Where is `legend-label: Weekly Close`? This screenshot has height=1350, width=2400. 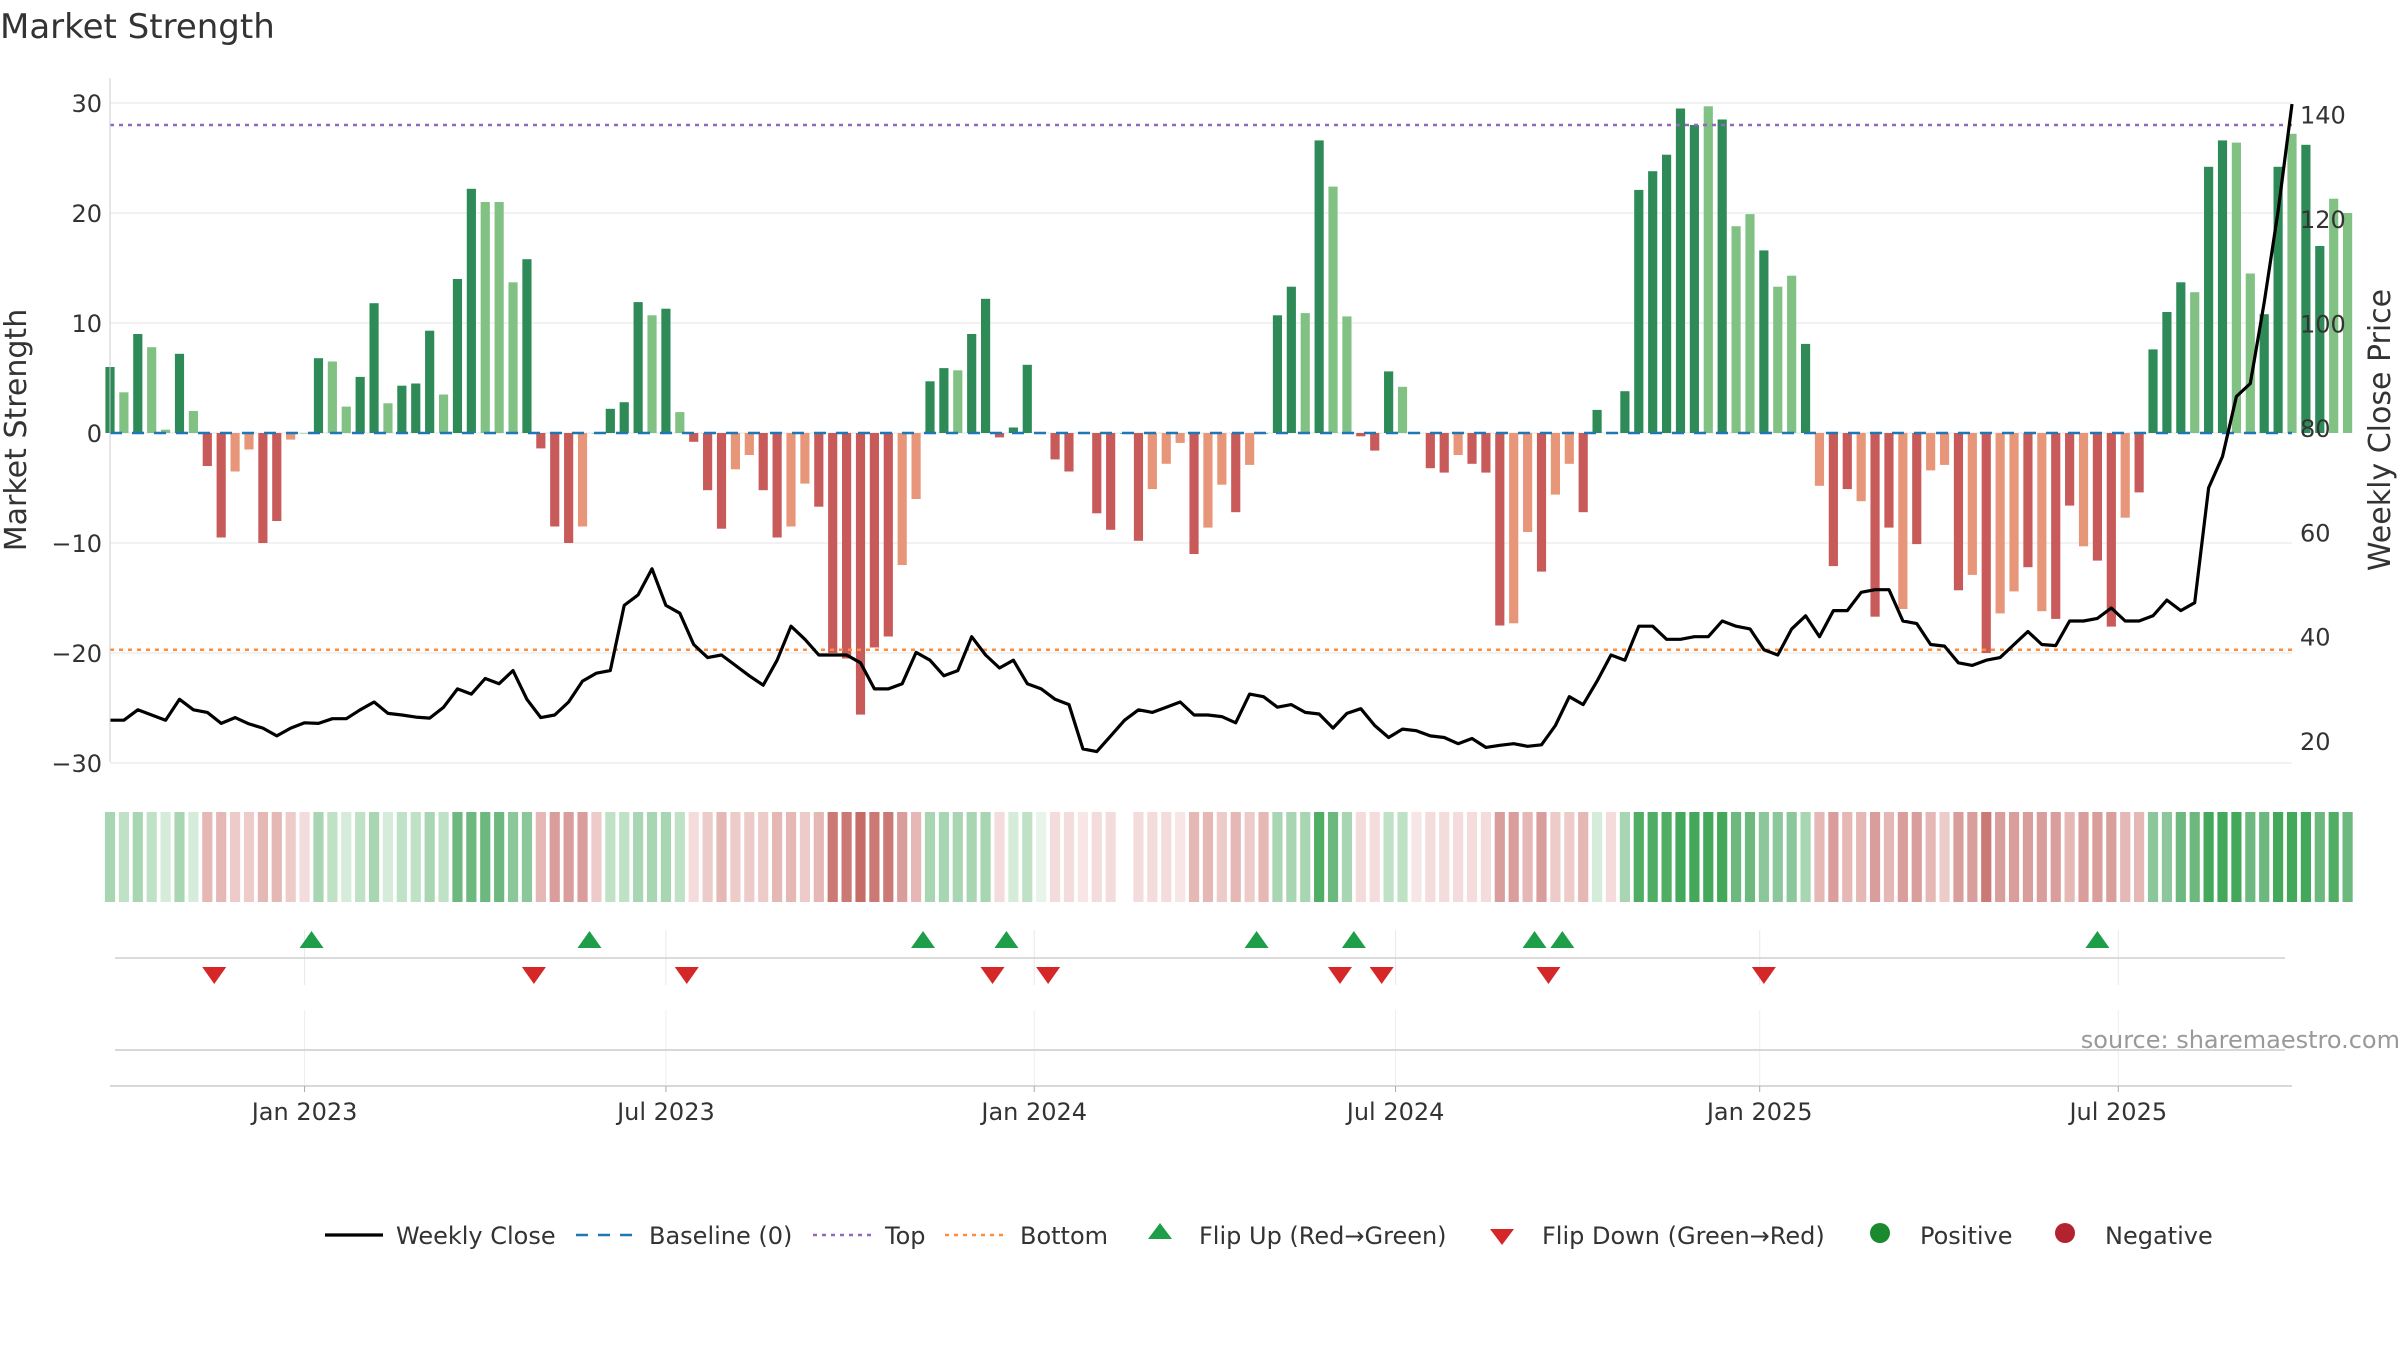 legend-label: Weekly Close is located at coordinates (476, 1236).